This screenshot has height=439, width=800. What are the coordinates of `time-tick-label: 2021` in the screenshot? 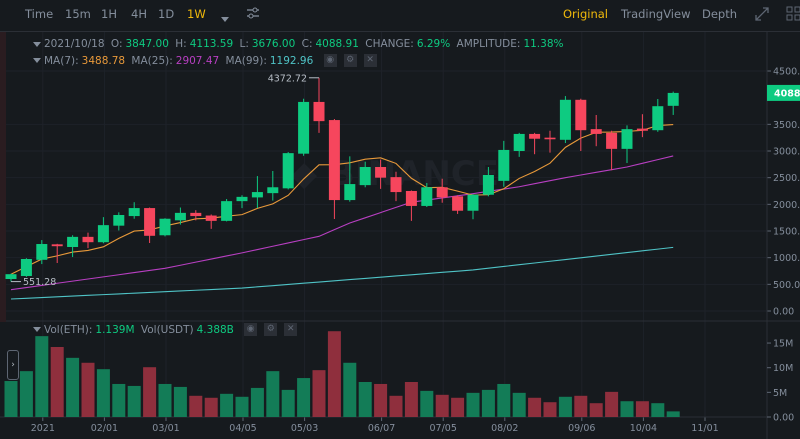 It's located at (43, 428).